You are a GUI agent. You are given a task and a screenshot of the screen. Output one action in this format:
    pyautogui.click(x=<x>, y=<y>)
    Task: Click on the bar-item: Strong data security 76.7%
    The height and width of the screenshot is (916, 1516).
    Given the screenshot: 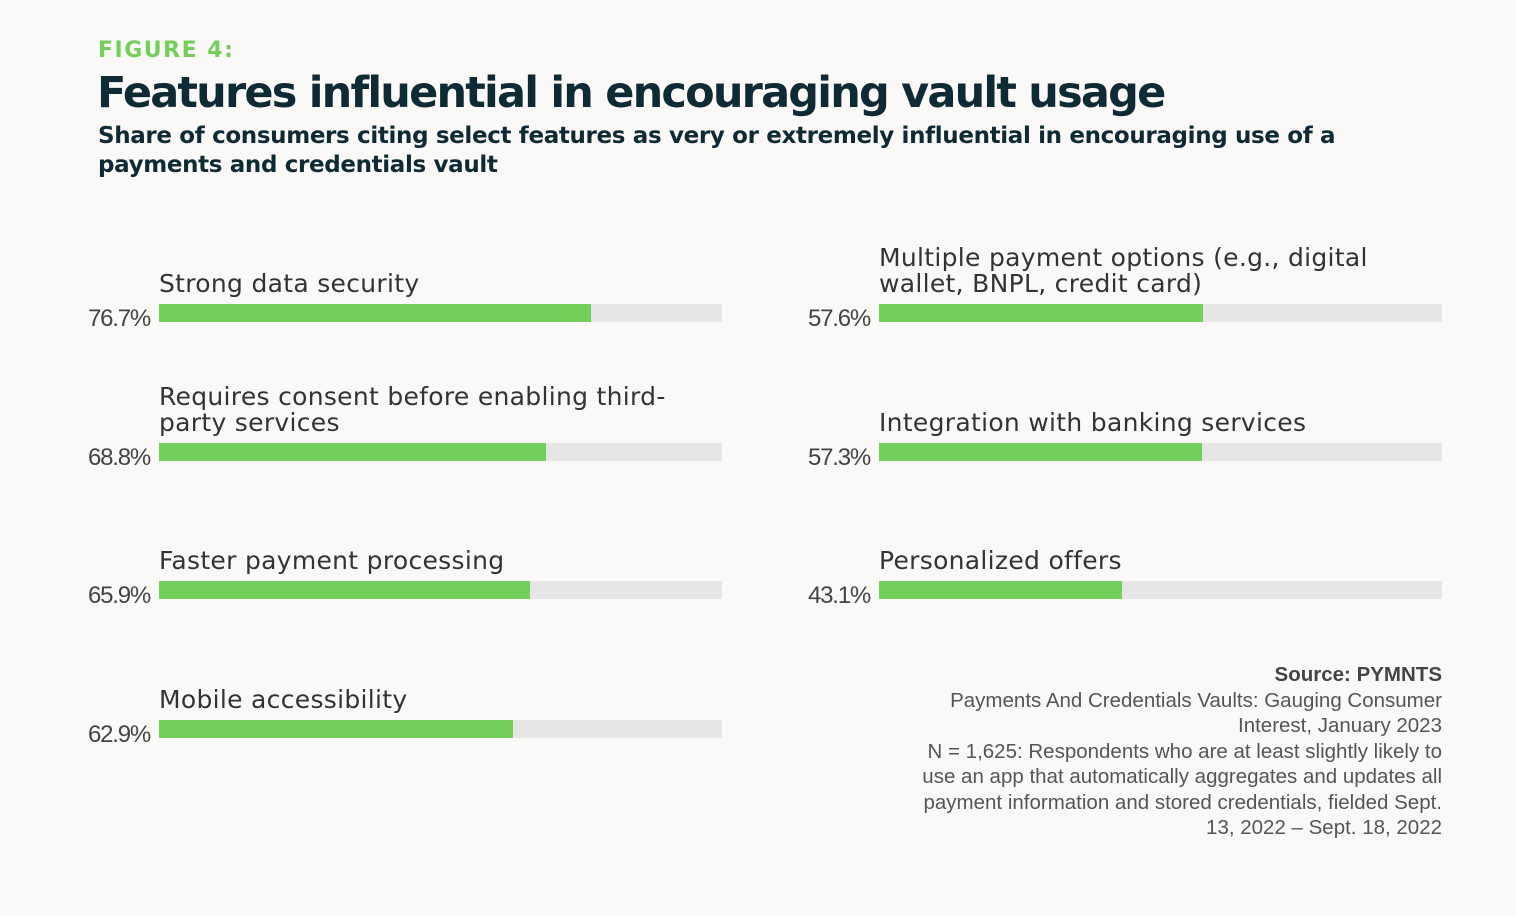 What is the action you would take?
    pyautogui.click(x=405, y=267)
    